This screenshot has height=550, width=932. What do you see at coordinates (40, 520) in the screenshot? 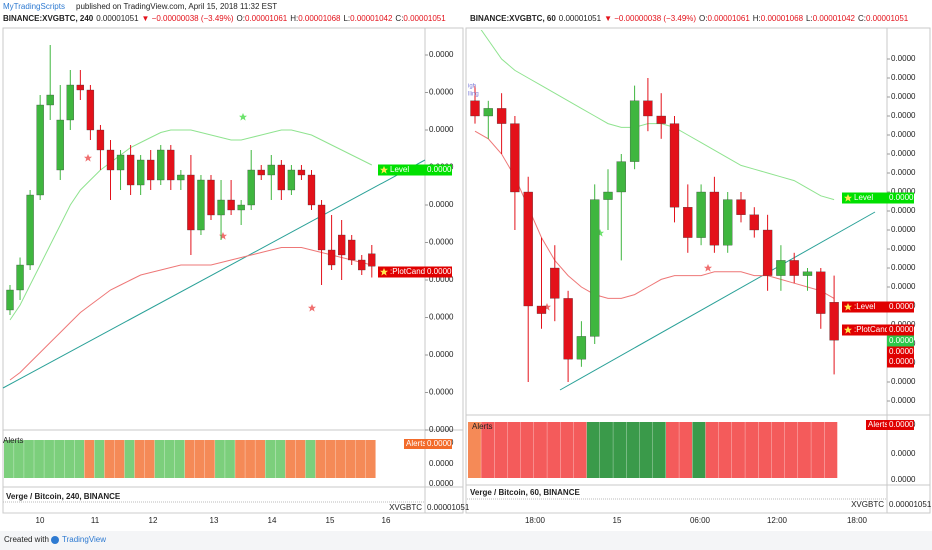
I see `x-tick-label: 10` at bounding box center [40, 520].